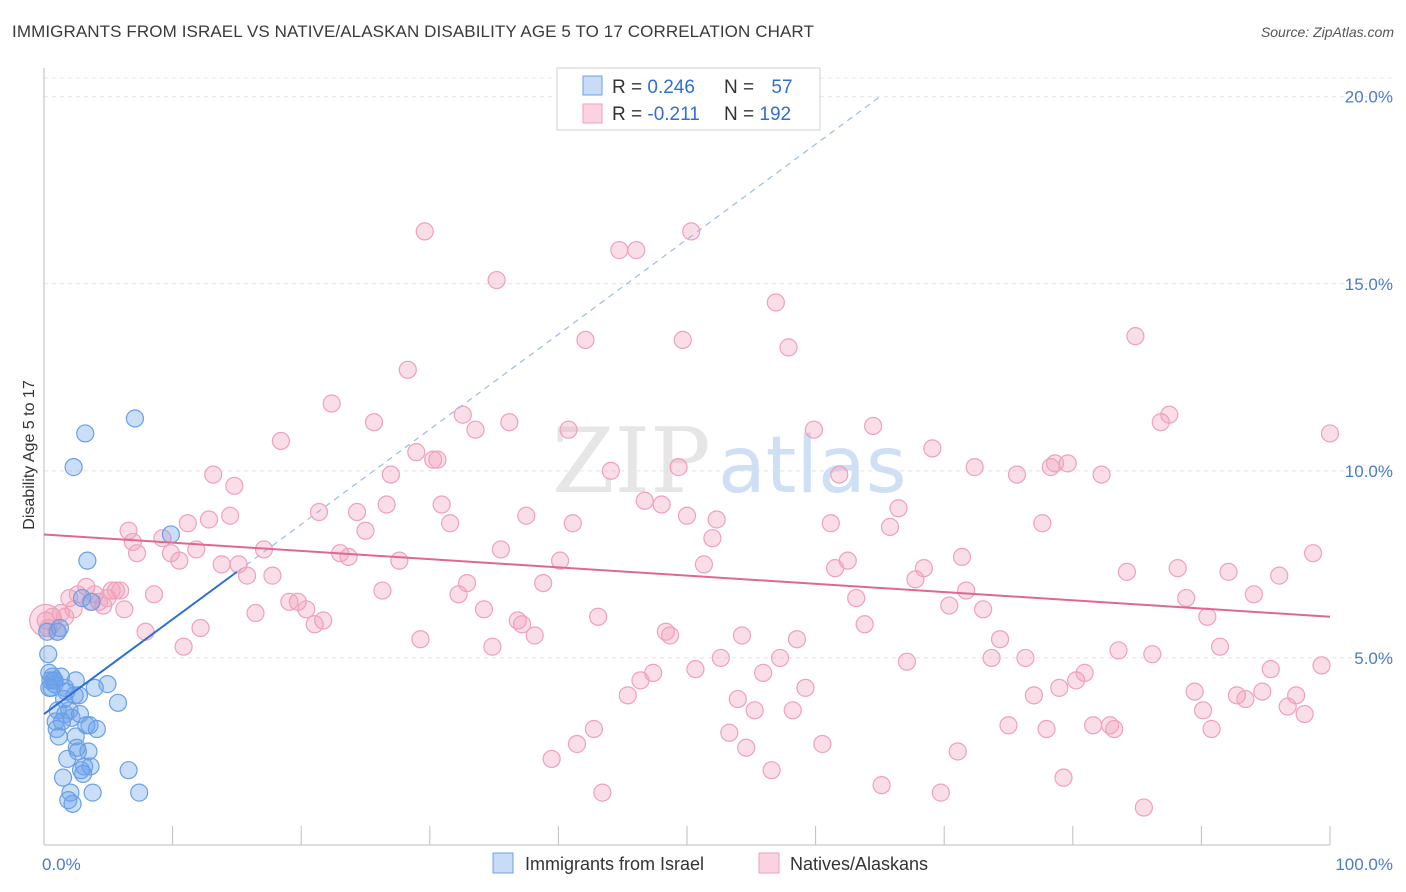 This screenshot has height=892, width=1406. What do you see at coordinates (710, 863) in the screenshot?
I see `series-legend: Immigrants from Israel Natives/Alaskans` at bounding box center [710, 863].